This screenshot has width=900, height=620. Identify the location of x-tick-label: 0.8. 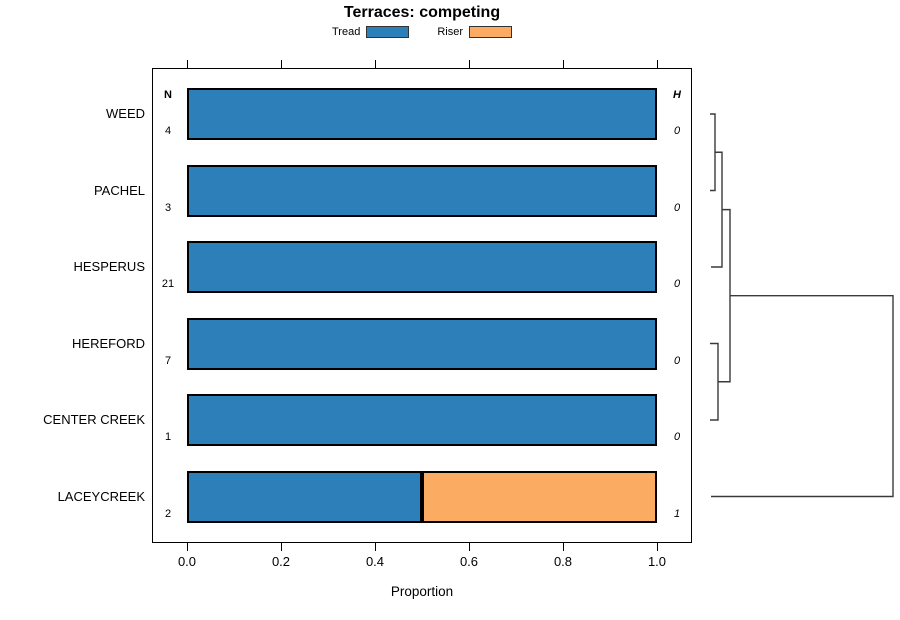
(563, 561).